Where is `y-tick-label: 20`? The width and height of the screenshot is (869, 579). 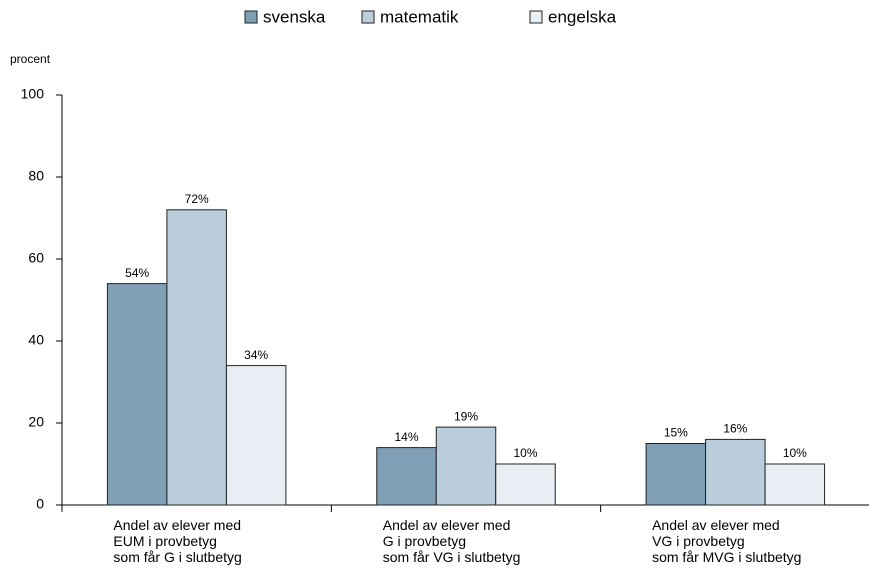
y-tick-label: 20 is located at coordinates (36, 422).